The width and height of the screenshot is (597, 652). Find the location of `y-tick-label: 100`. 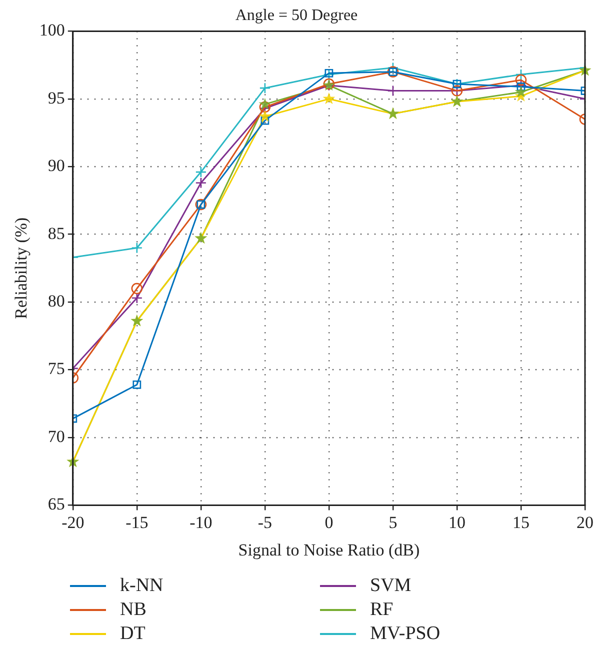

y-tick-label: 100 is located at coordinates (52, 30).